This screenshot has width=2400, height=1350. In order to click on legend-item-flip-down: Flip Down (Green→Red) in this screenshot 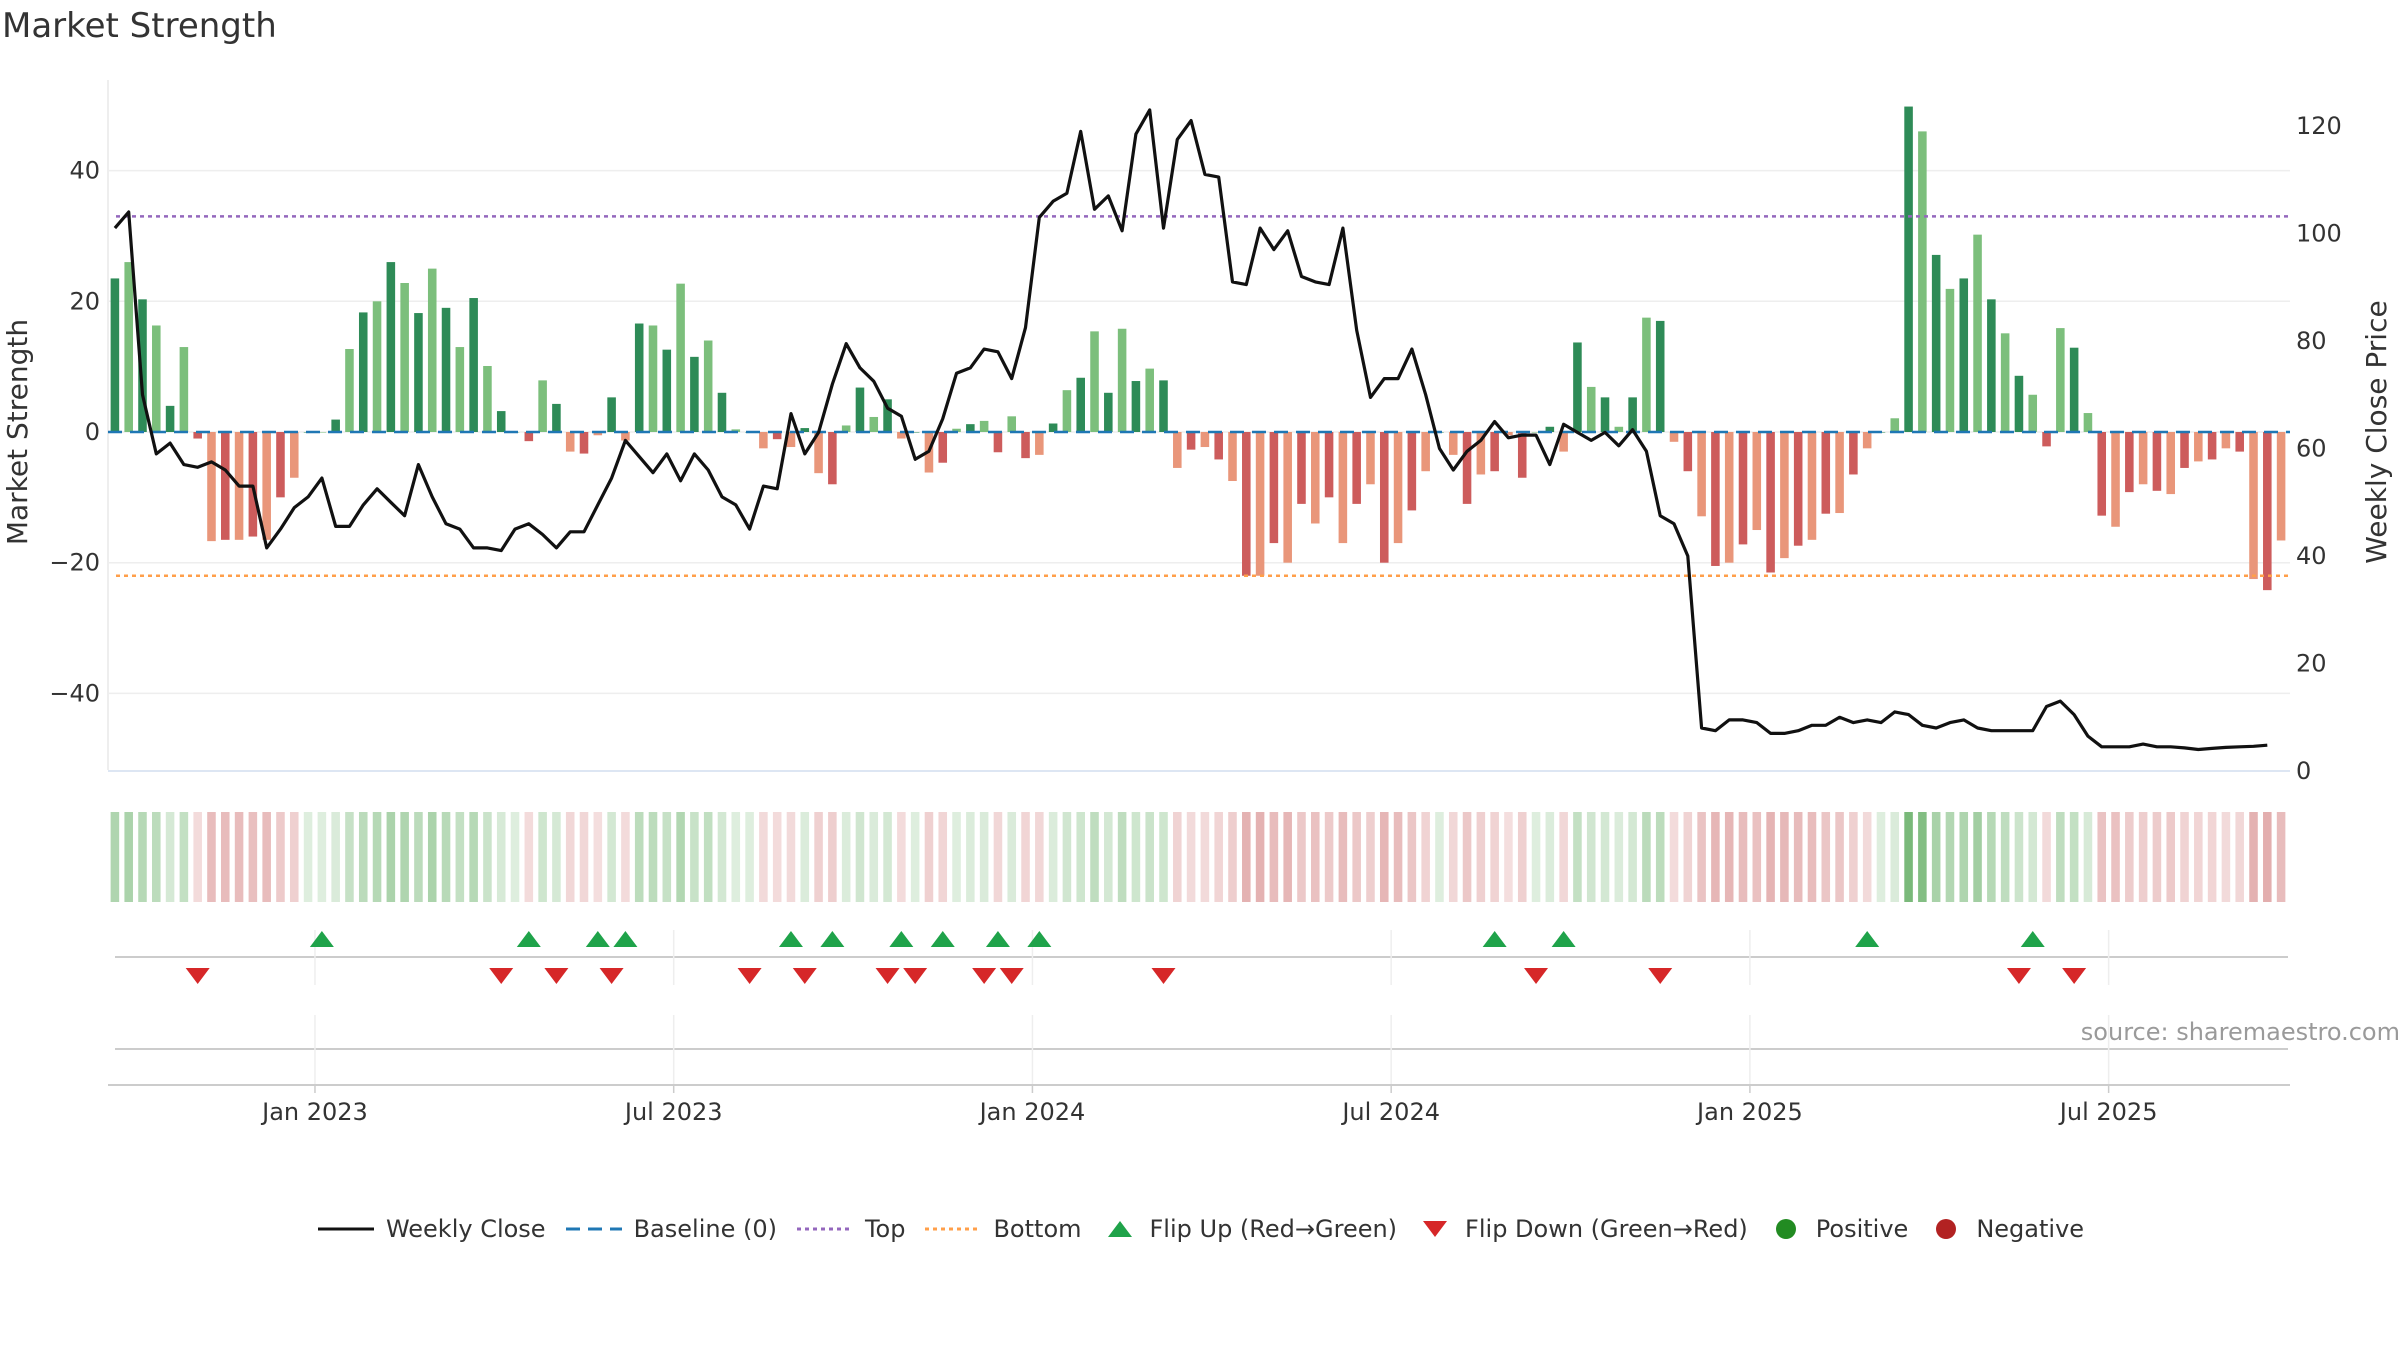, I will do `click(1581, 1229)`.